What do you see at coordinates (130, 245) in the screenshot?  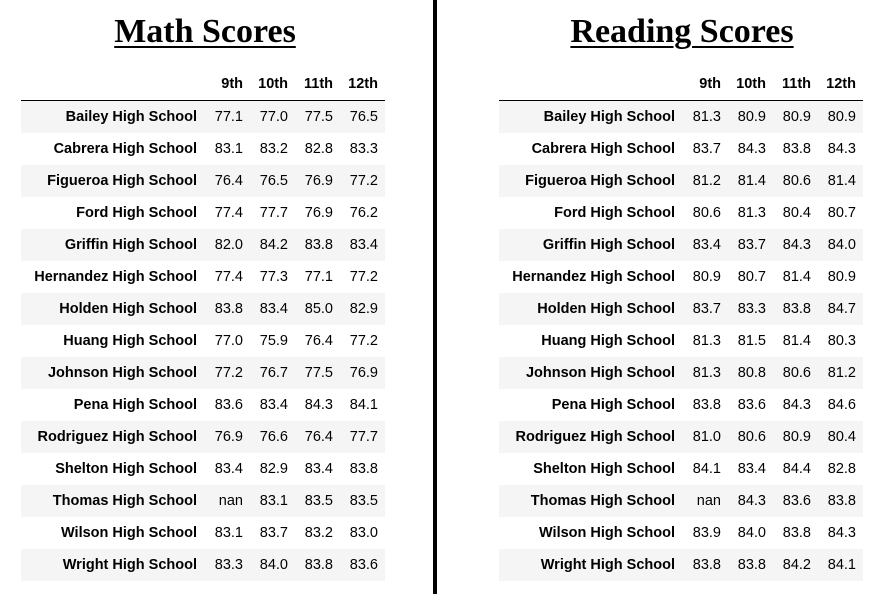 I see `school-name-cell: Griffin High School` at bounding box center [130, 245].